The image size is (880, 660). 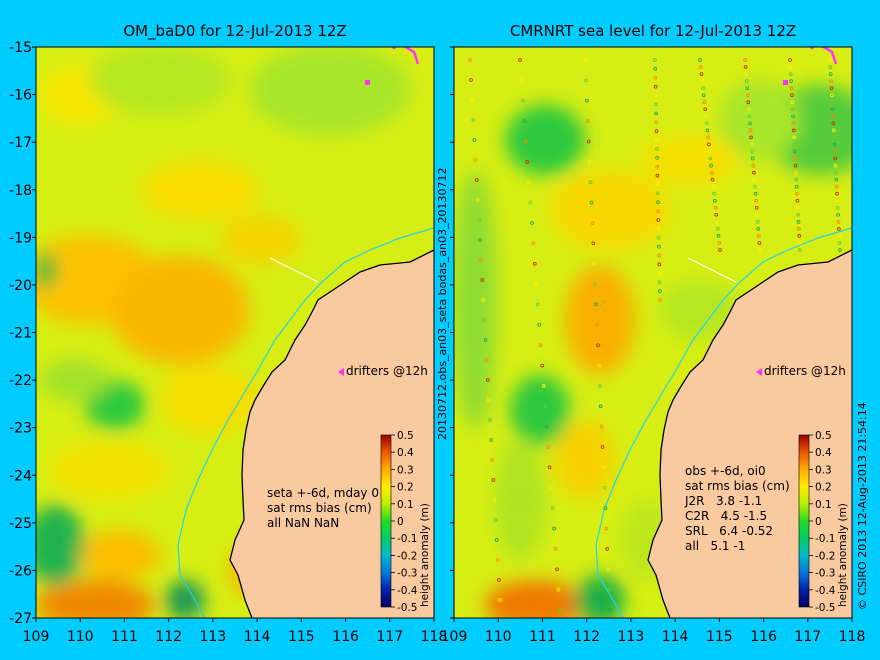 I want to click on x-tick-label: 116, so click(x=763, y=637).